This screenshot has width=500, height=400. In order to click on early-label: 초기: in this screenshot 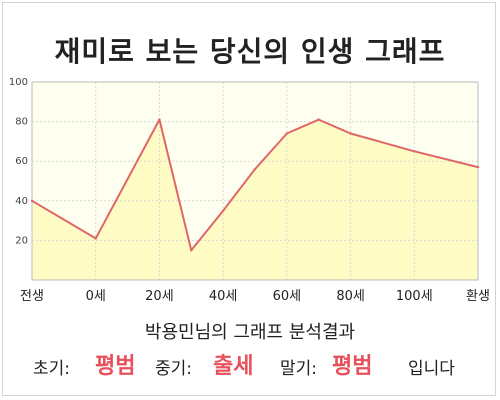, I will do `click(52, 369)`.